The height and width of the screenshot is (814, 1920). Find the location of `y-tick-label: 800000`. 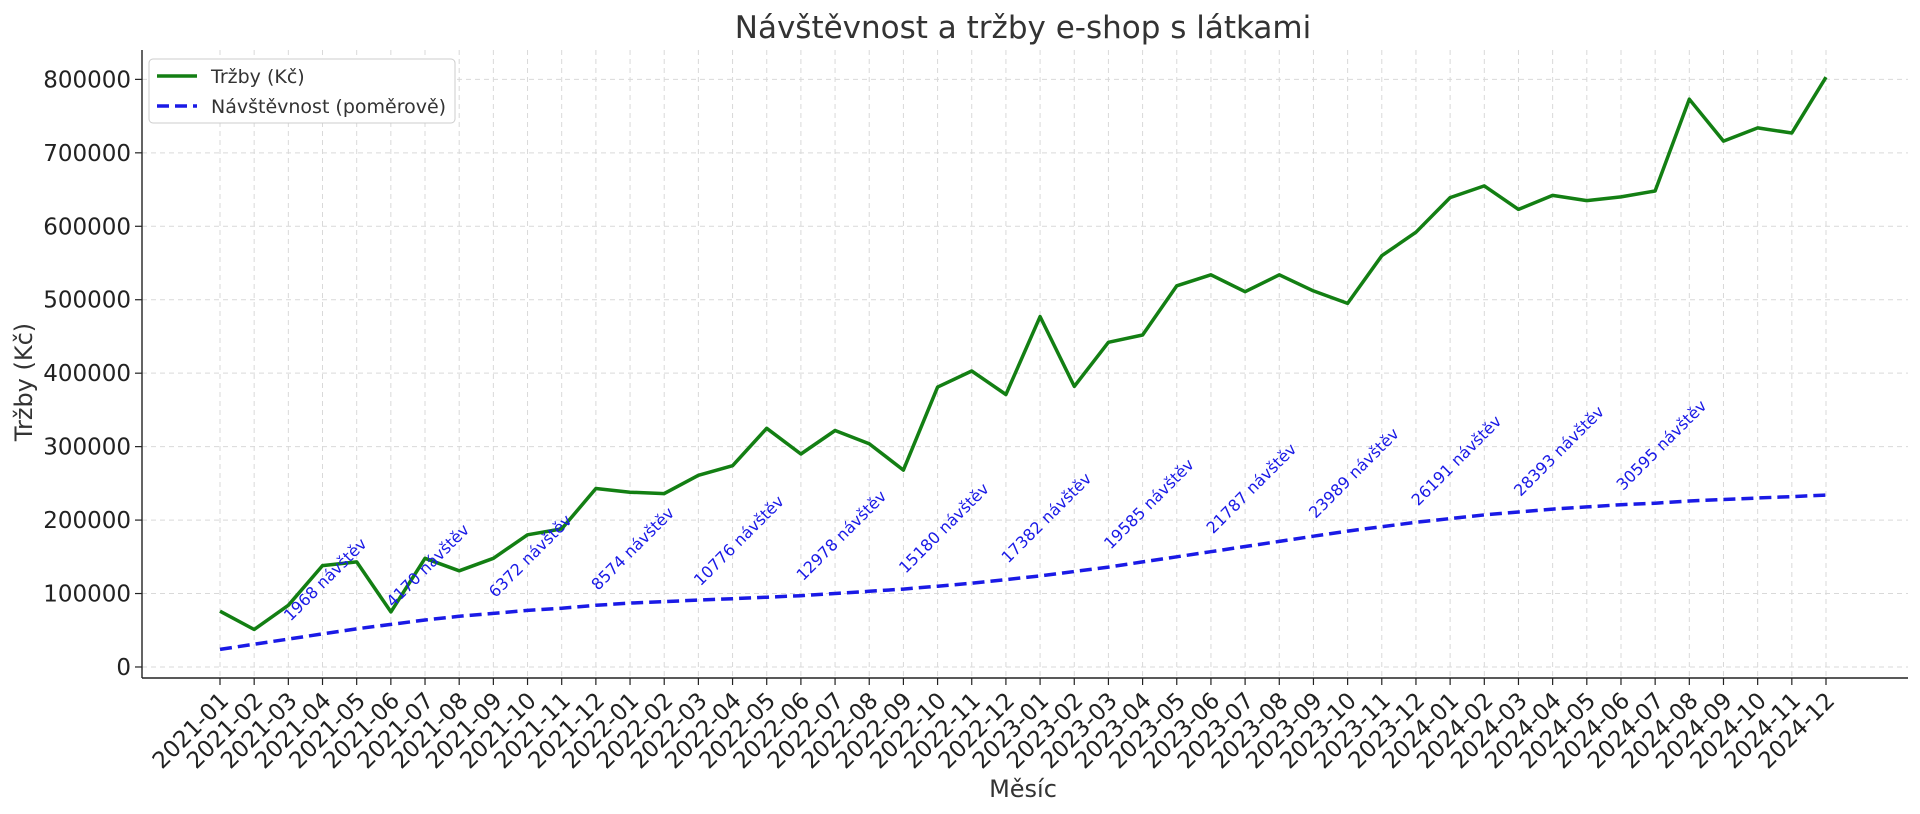

y-tick-label: 800000 is located at coordinates (87, 80).